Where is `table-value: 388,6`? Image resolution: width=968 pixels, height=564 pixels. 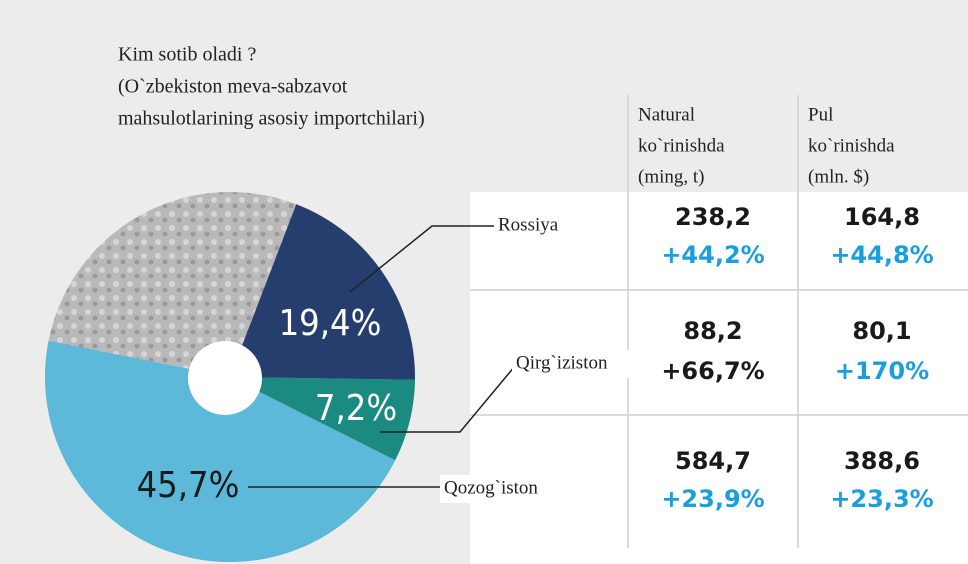 table-value: 388,6 is located at coordinates (882, 461).